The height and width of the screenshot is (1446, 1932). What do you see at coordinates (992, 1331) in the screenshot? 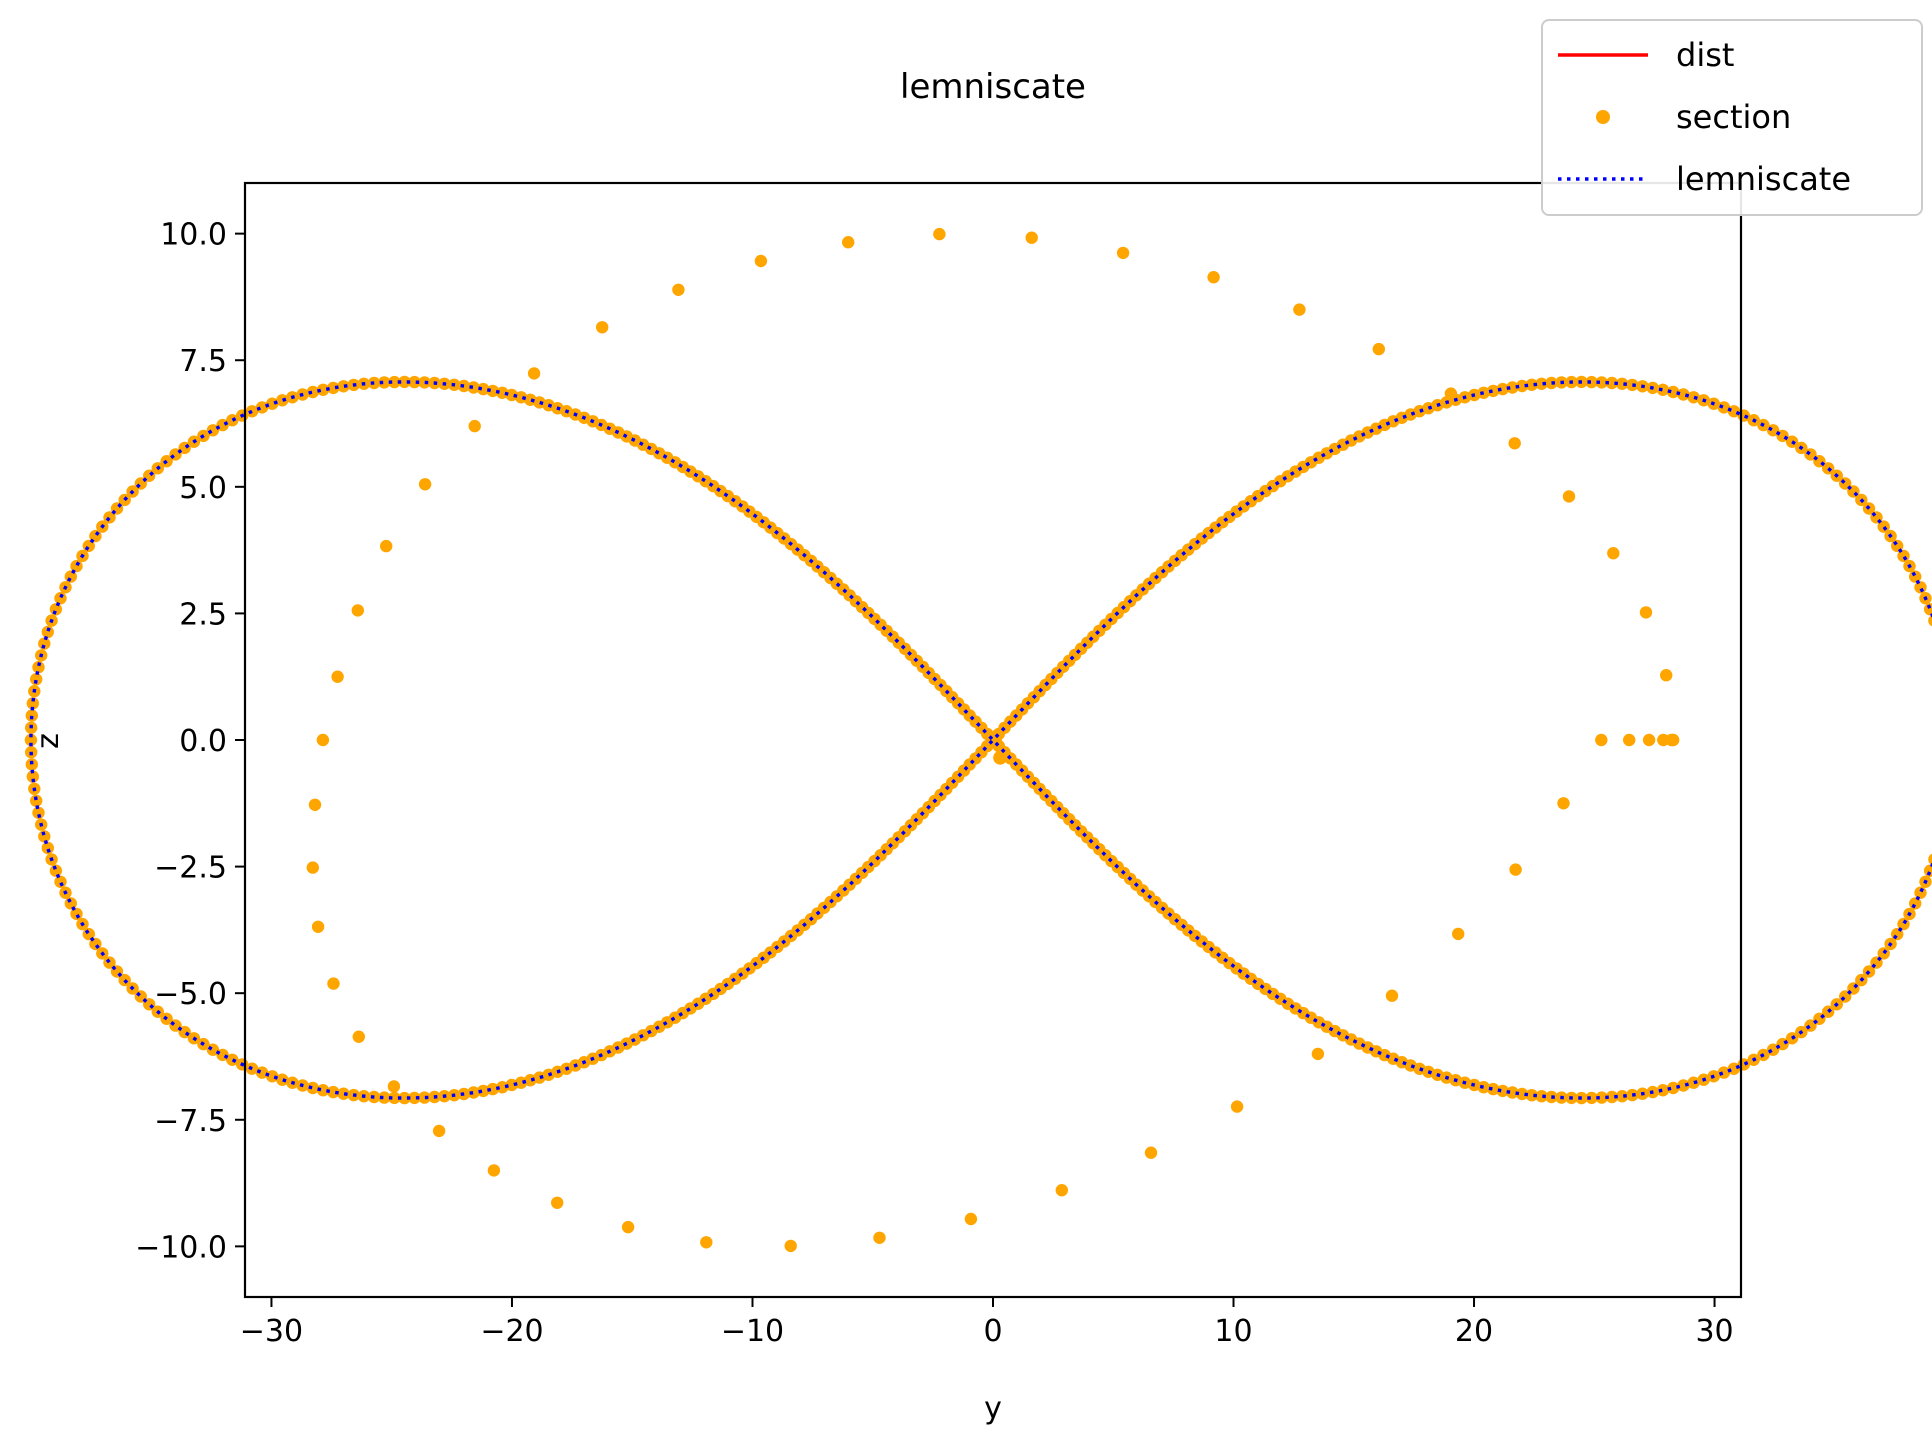
I see `x-tick-label: 0` at bounding box center [992, 1331].